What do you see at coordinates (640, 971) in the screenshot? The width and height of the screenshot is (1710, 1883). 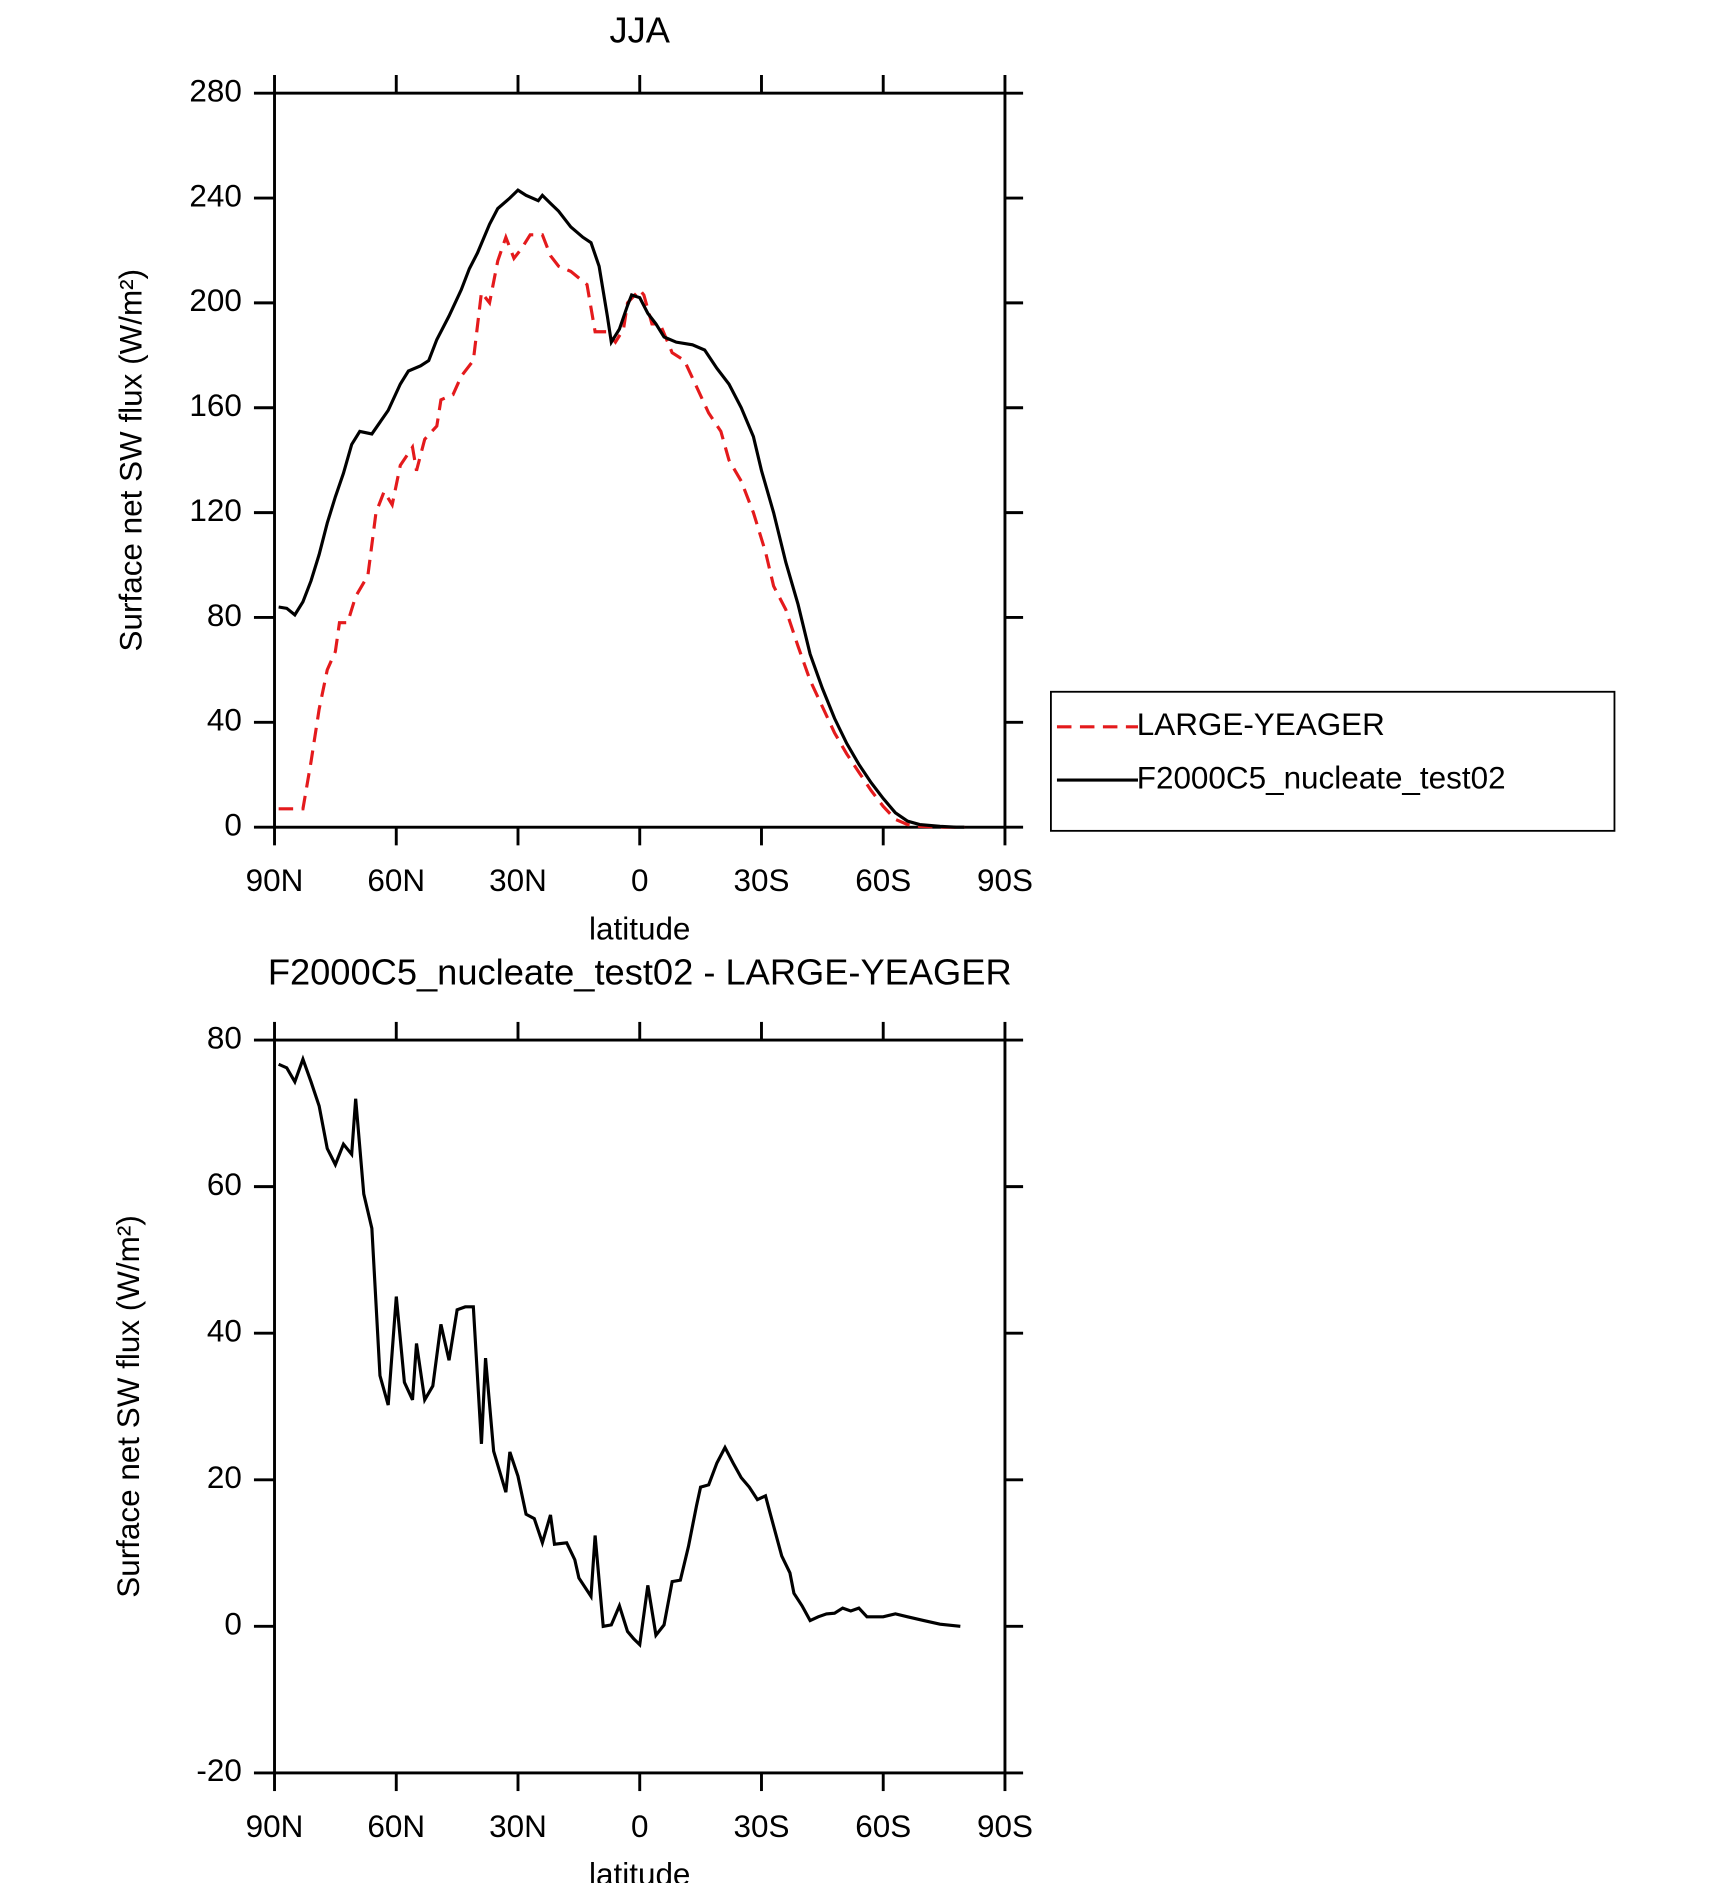 I see `chart-title: F2000C5_nucleate_test02 - LARGE-YEAGER` at bounding box center [640, 971].